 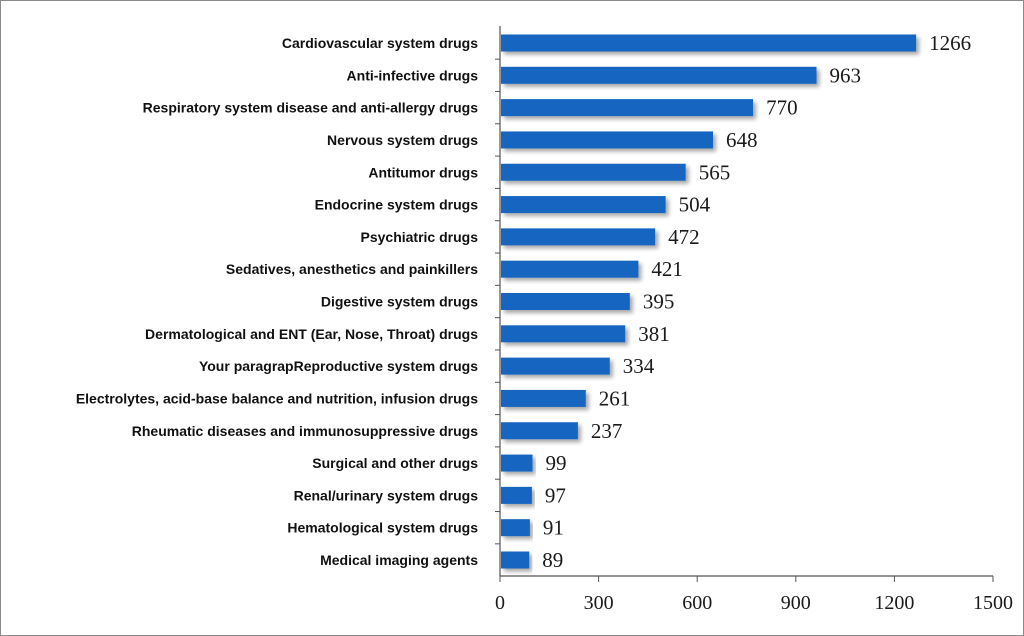 What do you see at coordinates (556, 463) in the screenshot?
I see `value-label: 99` at bounding box center [556, 463].